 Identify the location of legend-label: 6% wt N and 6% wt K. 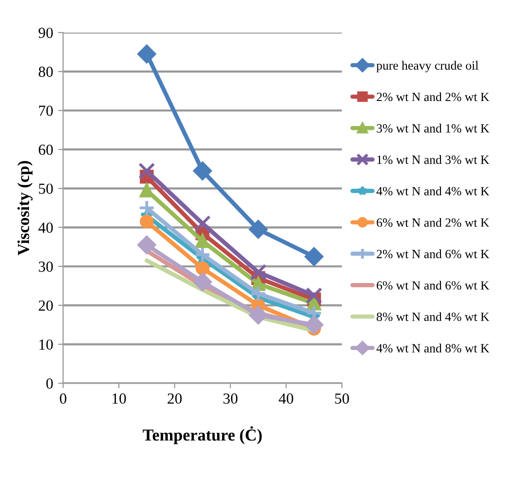
(433, 285).